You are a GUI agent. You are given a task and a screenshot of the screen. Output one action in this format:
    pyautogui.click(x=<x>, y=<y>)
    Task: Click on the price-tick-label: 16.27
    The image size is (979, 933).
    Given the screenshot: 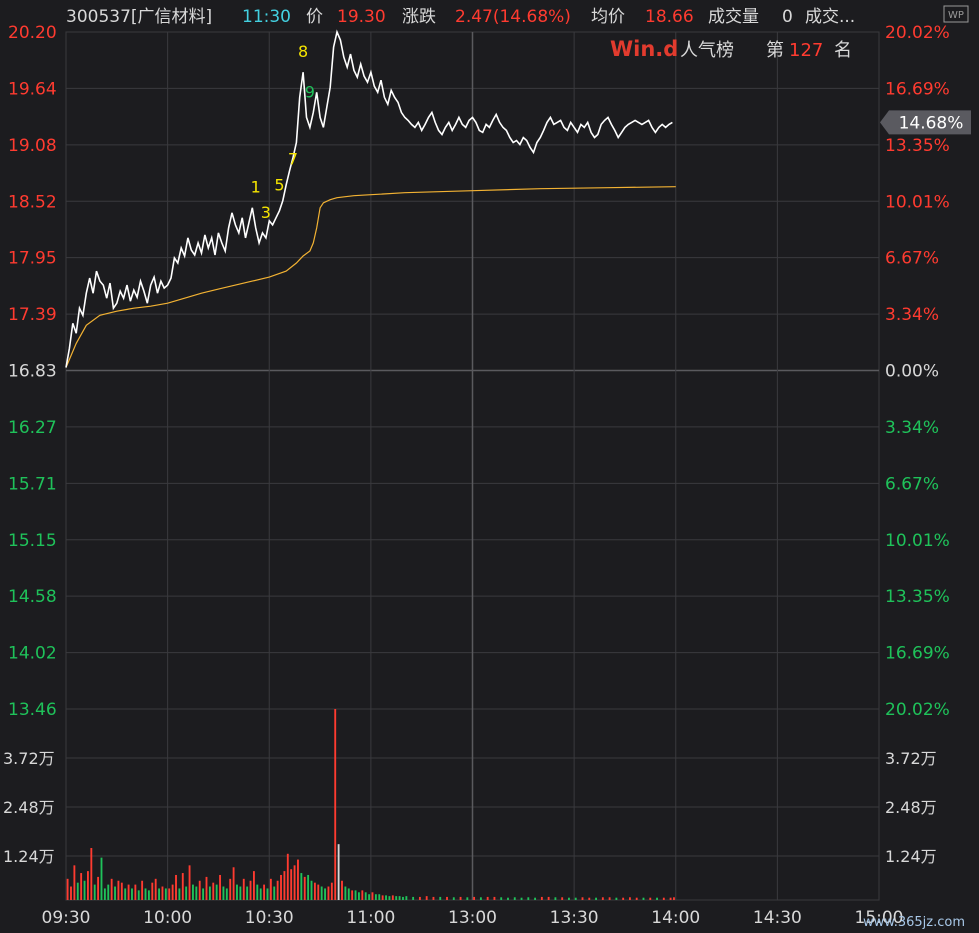 What is the action you would take?
    pyautogui.click(x=32, y=428)
    